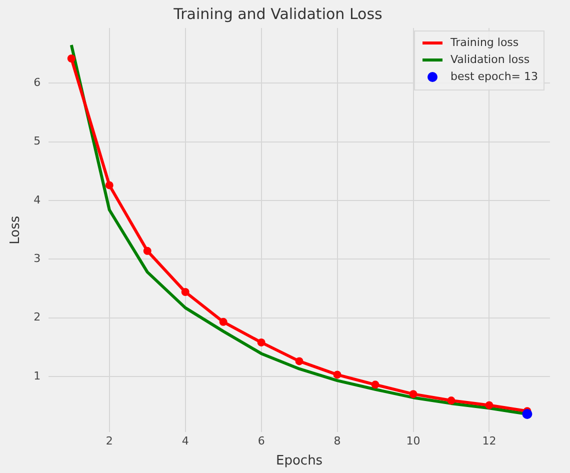  I want to click on x-tick-label: 8, so click(337, 441).